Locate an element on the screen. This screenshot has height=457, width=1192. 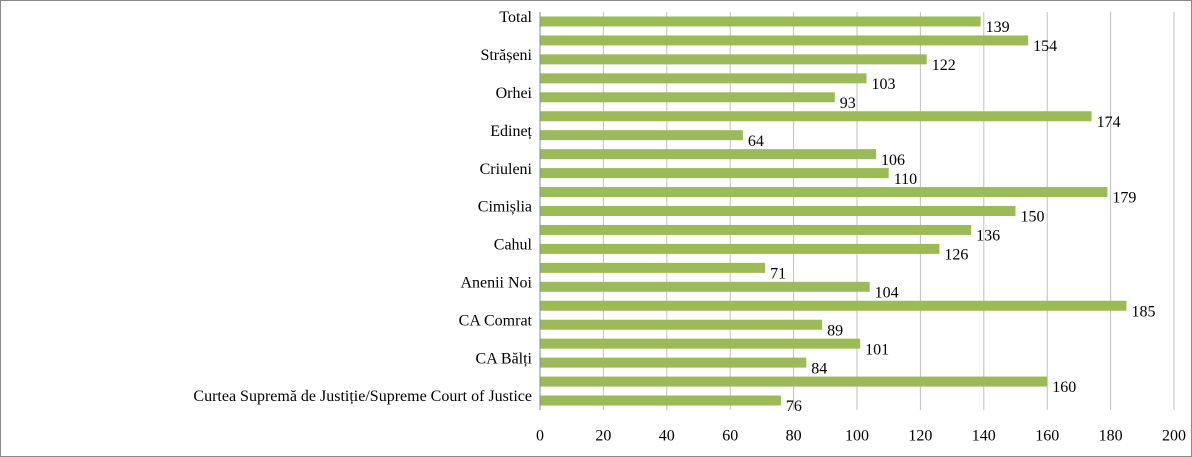
value-label: 106 is located at coordinates (893, 160).